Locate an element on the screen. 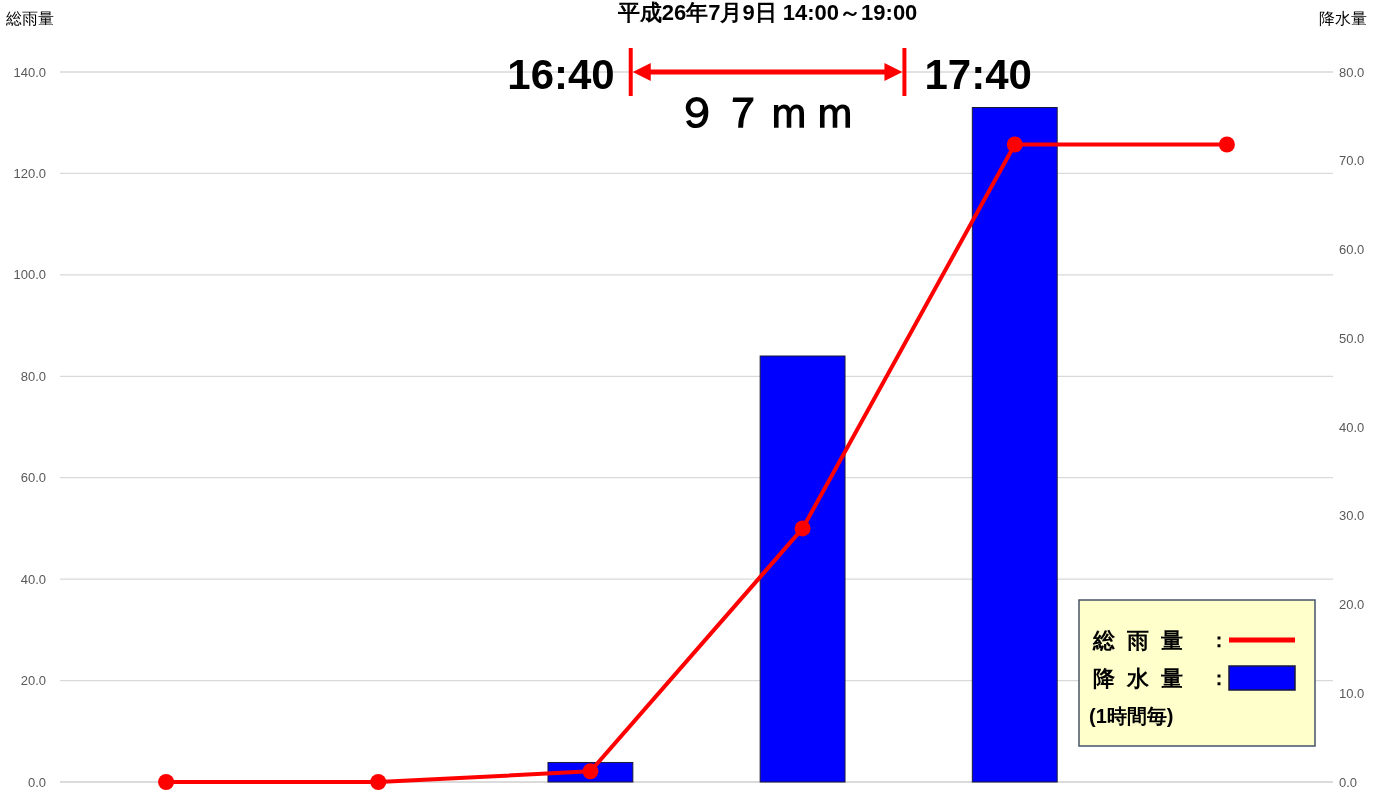  y-tick-label: 60.0 is located at coordinates (33, 478).